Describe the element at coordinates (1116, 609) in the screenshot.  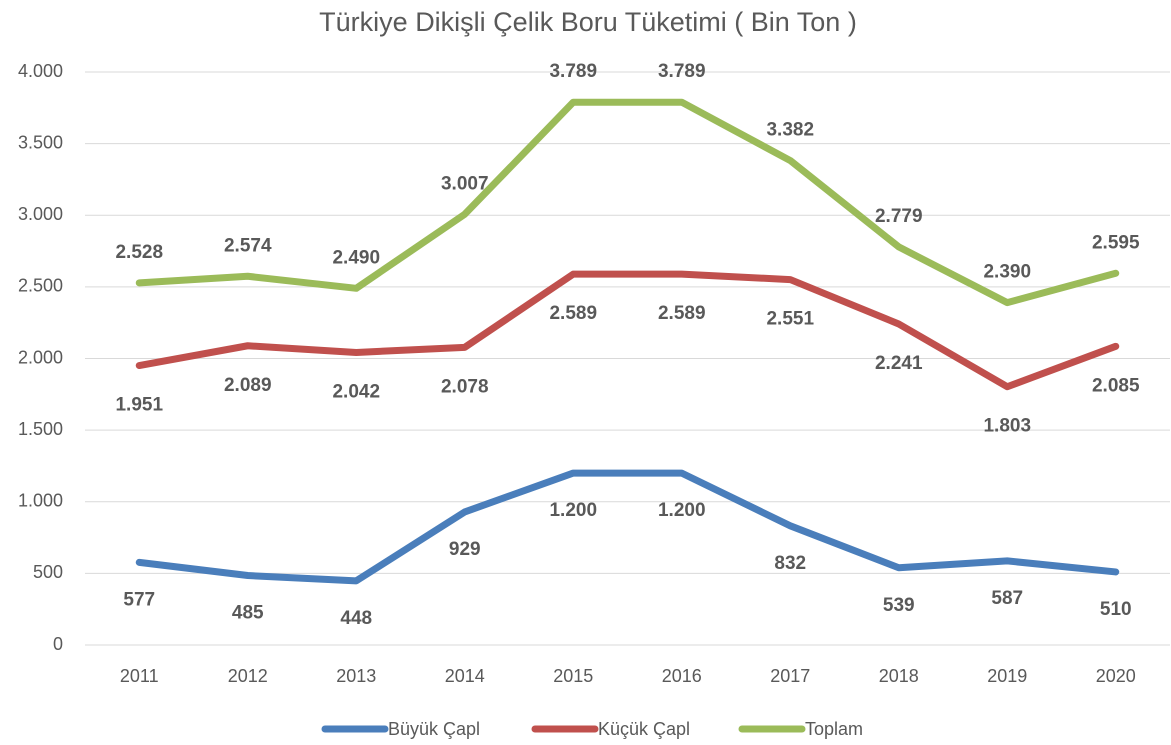
I see `data-label: 510` at that location.